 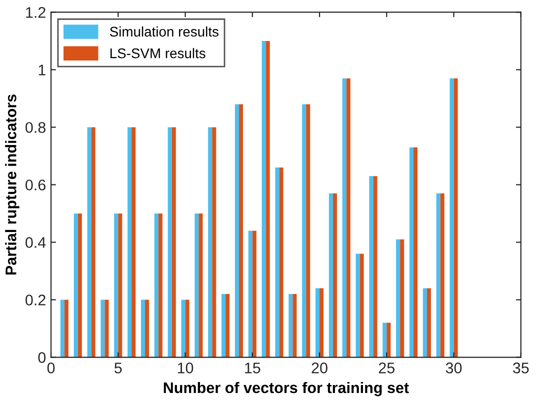 I want to click on y-tick-label: 0, so click(x=42, y=357).